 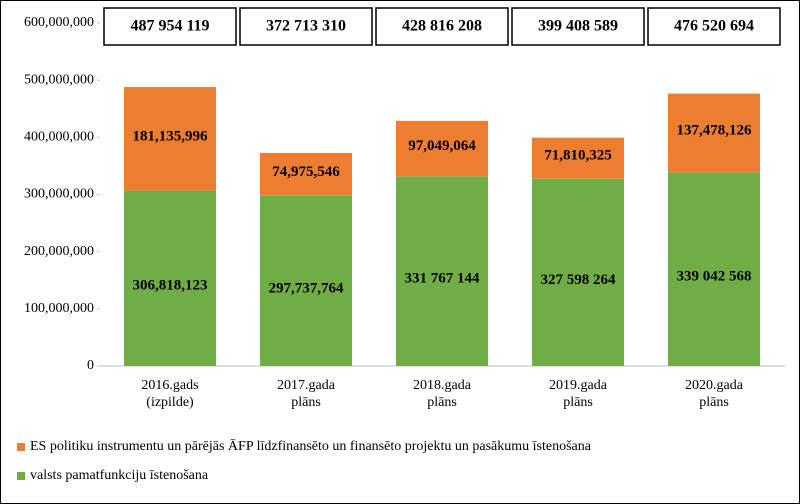 What do you see at coordinates (59, 22) in the screenshot?
I see `y-tick-label: 600,000,000` at bounding box center [59, 22].